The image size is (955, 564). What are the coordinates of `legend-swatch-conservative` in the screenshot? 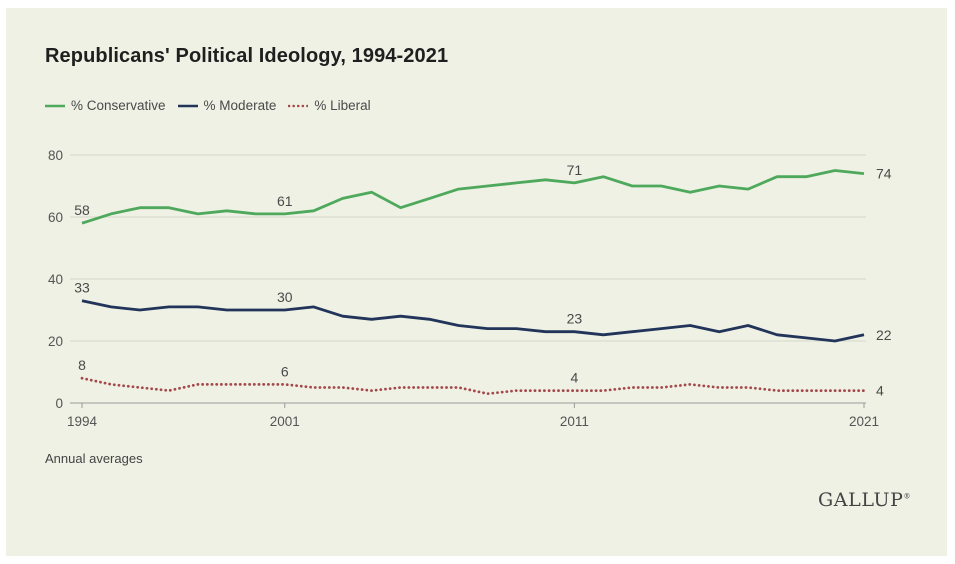 It's located at (55, 105).